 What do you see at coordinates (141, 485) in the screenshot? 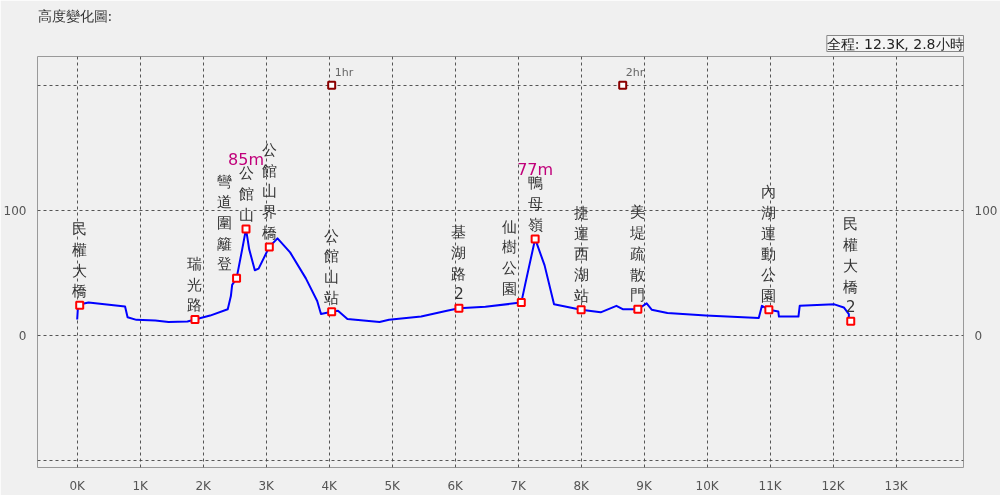
I see `x-tick-label: 1K` at bounding box center [141, 485].